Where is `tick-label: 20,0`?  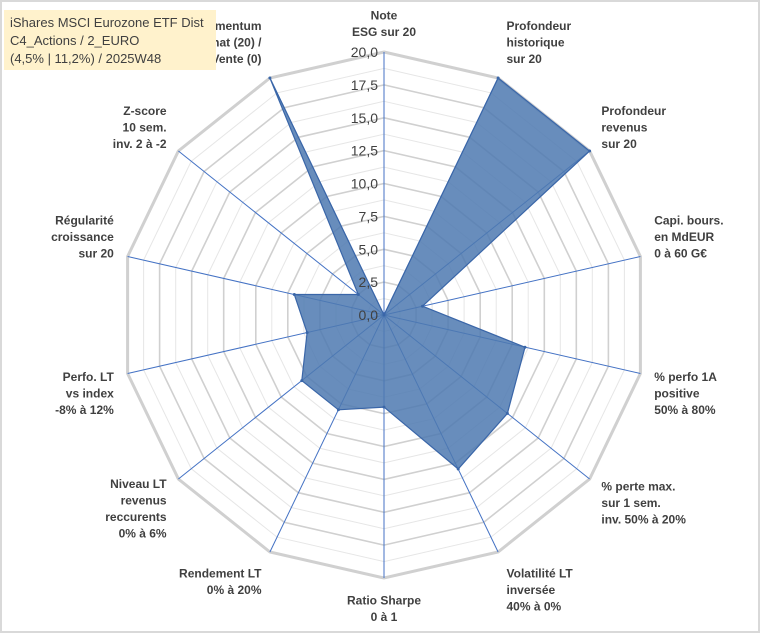
tick-label: 20,0 is located at coordinates (364, 52).